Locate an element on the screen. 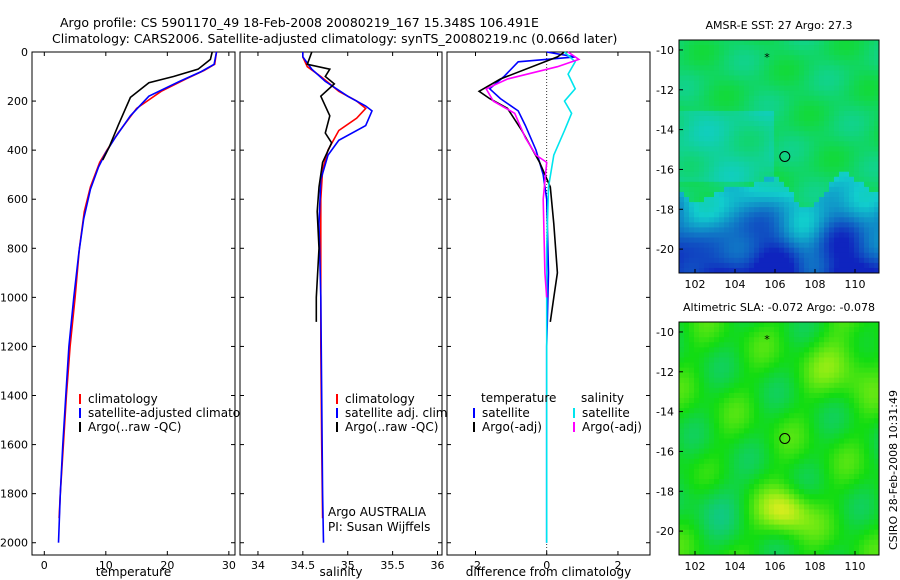 This screenshot has height=580, width=900. annotation-line-1: Argo AUSTRALIA is located at coordinates (377, 512).